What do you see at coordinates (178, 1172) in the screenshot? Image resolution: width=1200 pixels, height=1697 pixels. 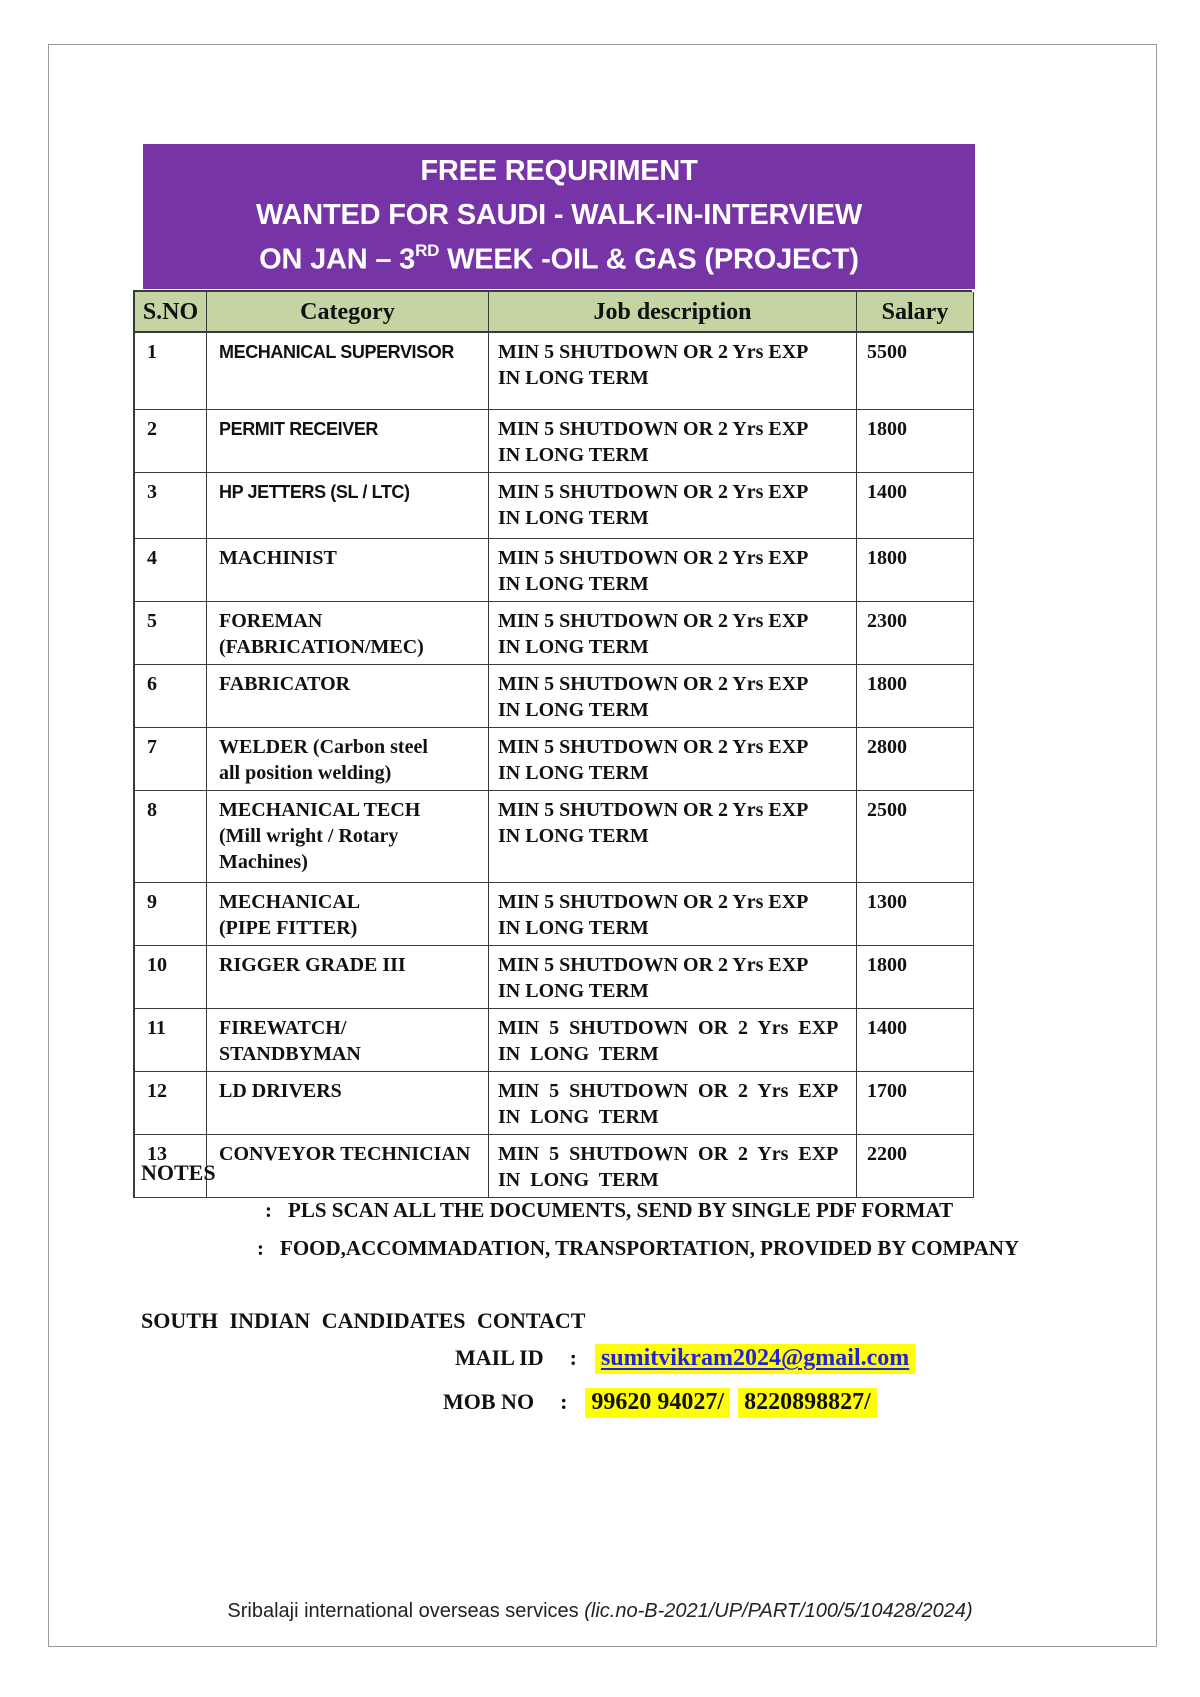 I see `notes-heading: NOTES` at bounding box center [178, 1172].